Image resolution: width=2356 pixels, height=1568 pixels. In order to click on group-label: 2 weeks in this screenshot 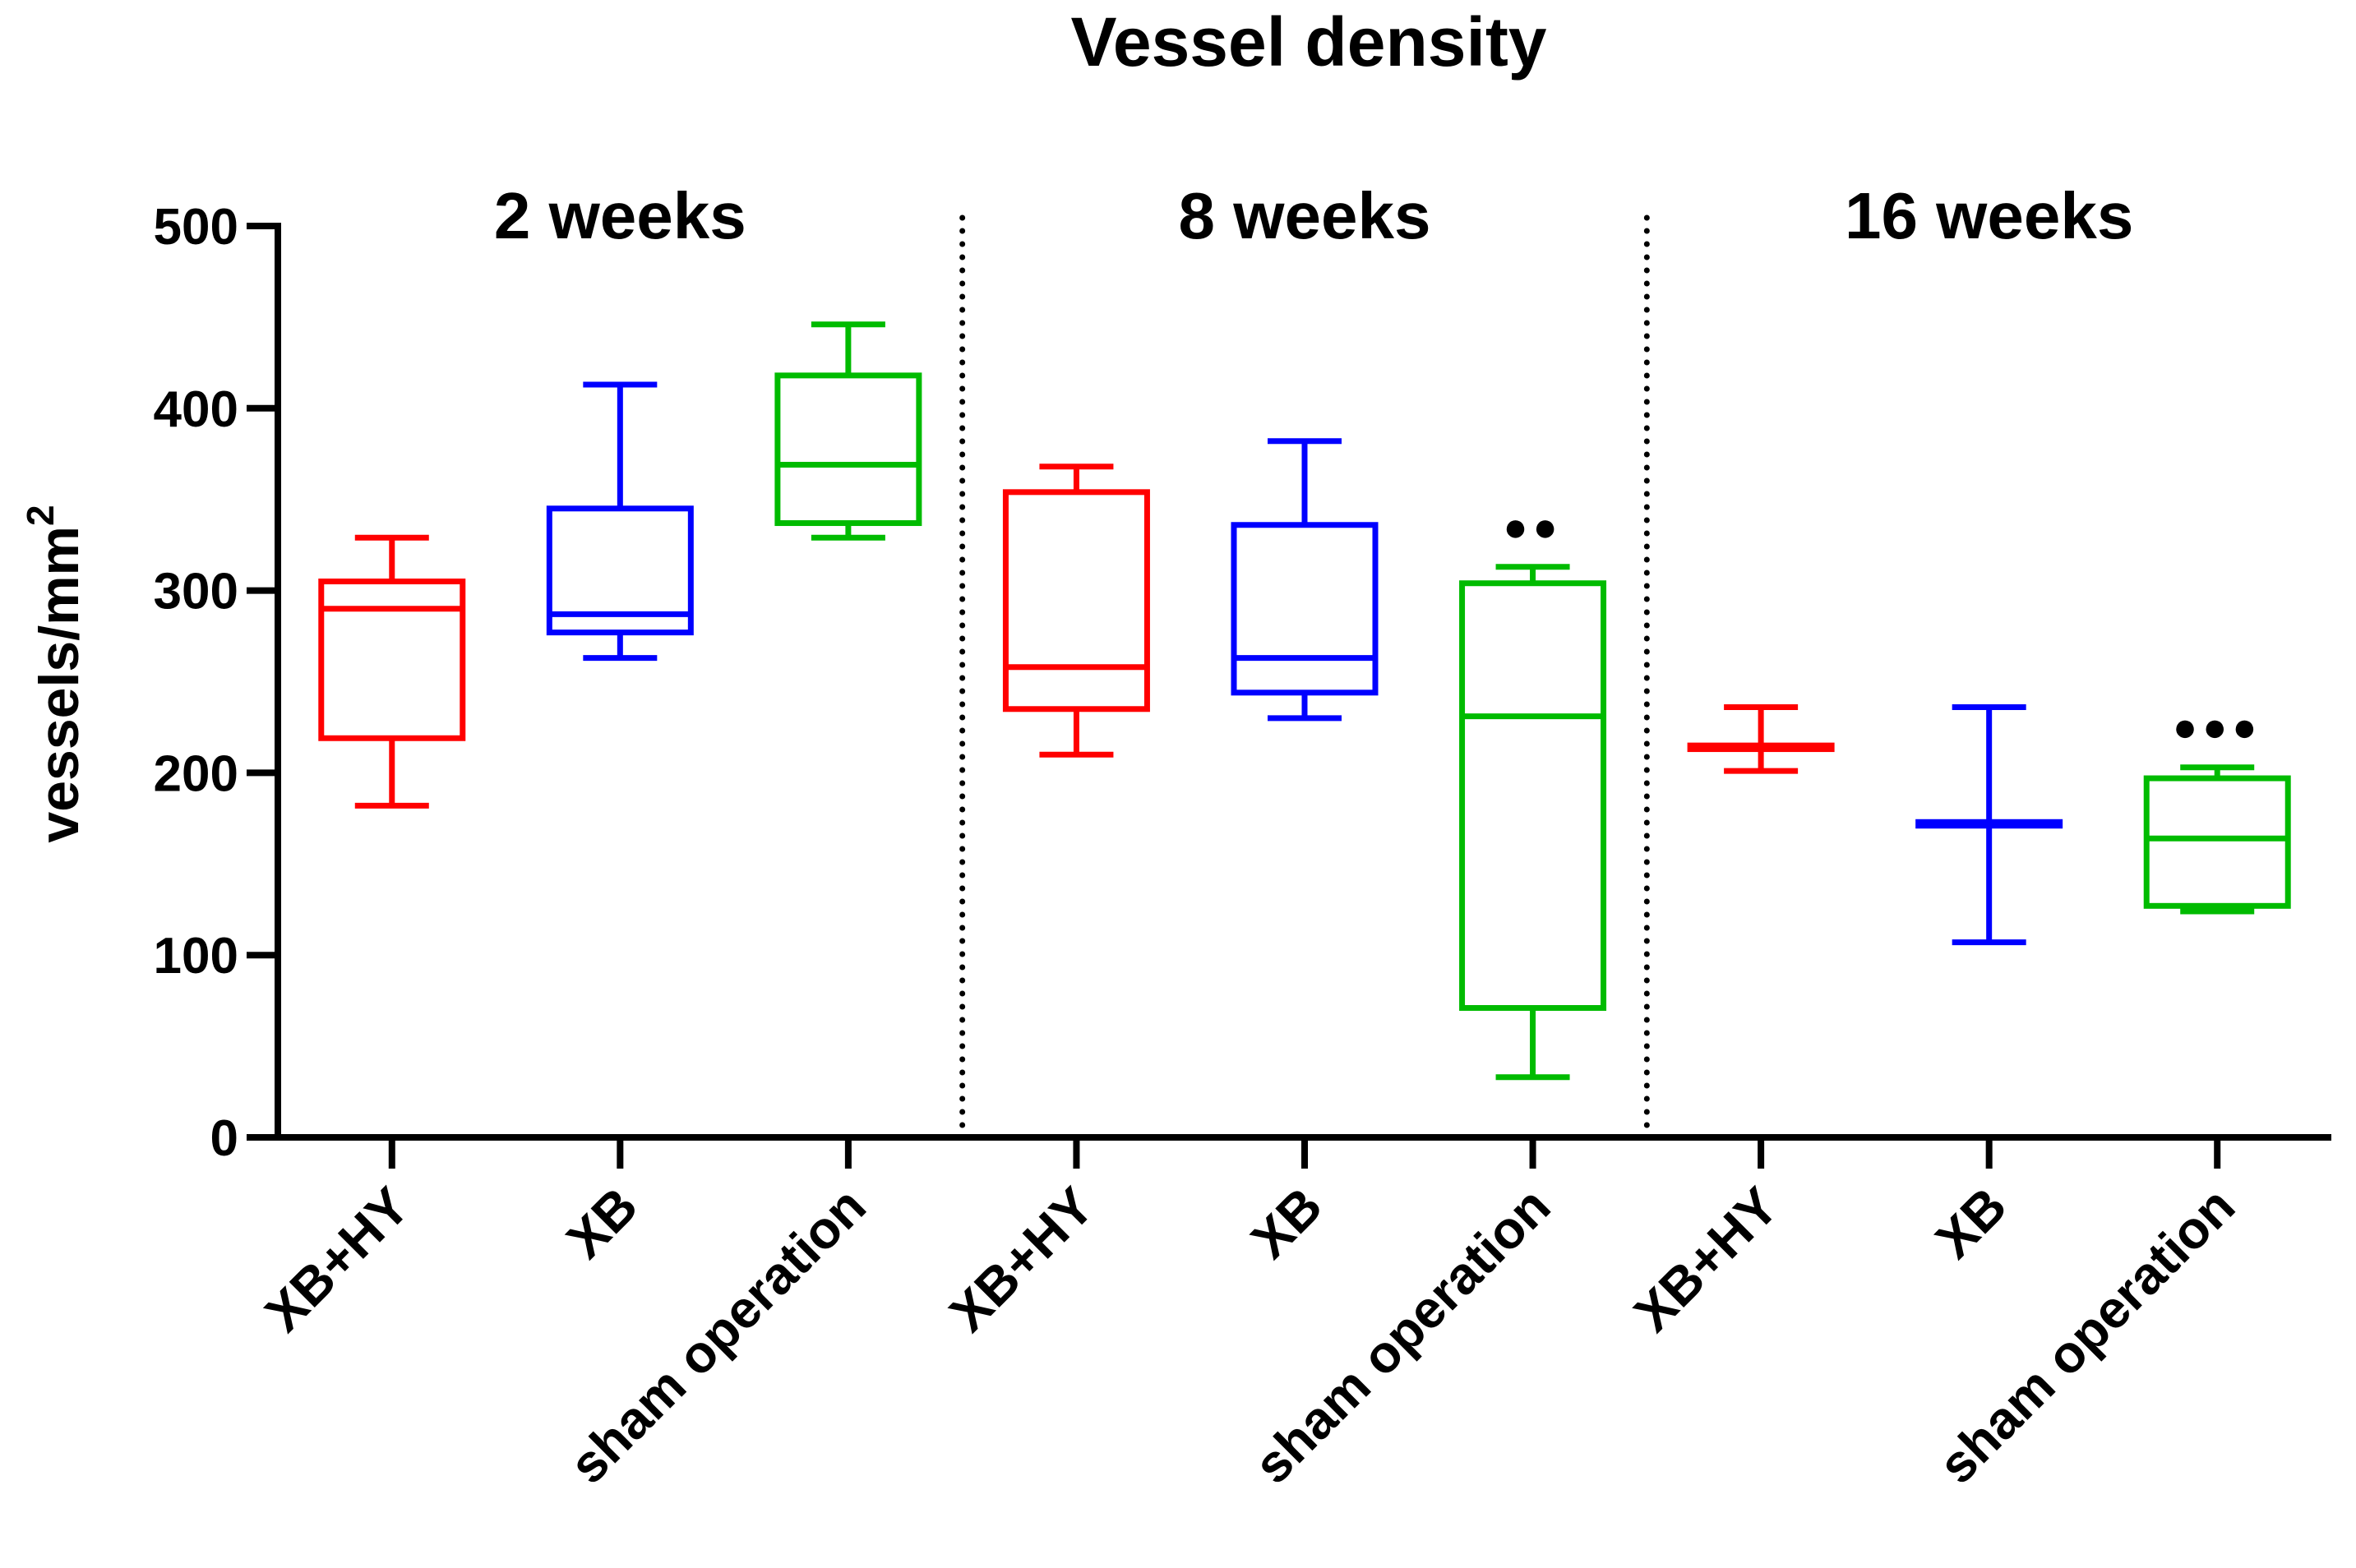, I will do `click(620, 215)`.